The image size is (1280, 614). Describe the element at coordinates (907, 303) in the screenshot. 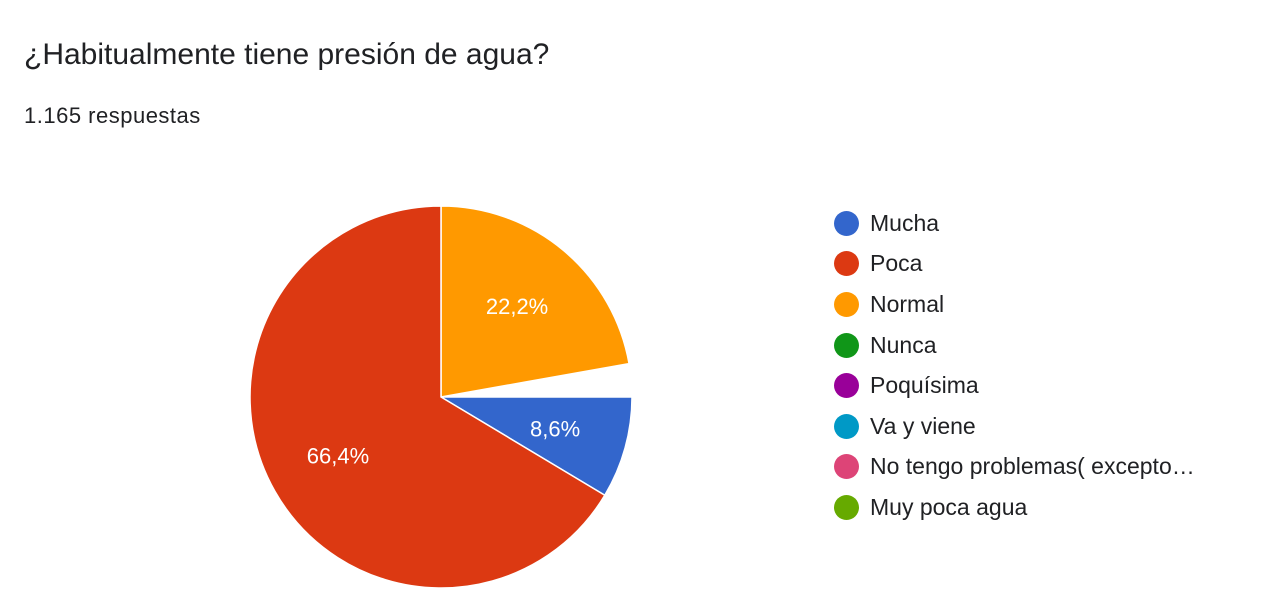

I see `legend-label: Normal` at that location.